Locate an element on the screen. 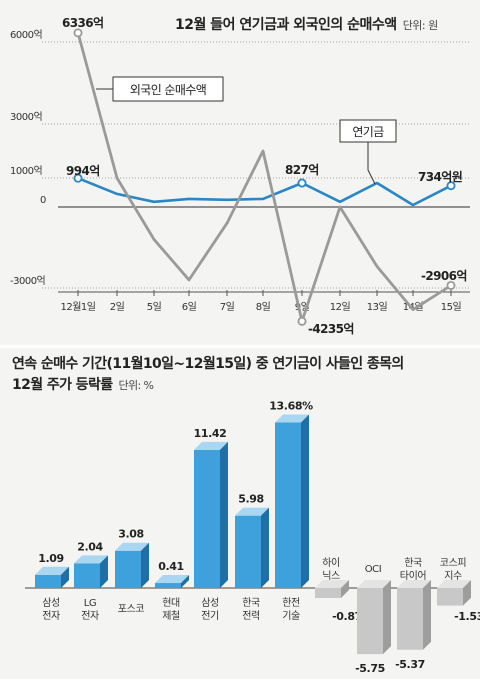 The width and height of the screenshot is (480, 679). x-tick-label: 2일 is located at coordinates (117, 307).